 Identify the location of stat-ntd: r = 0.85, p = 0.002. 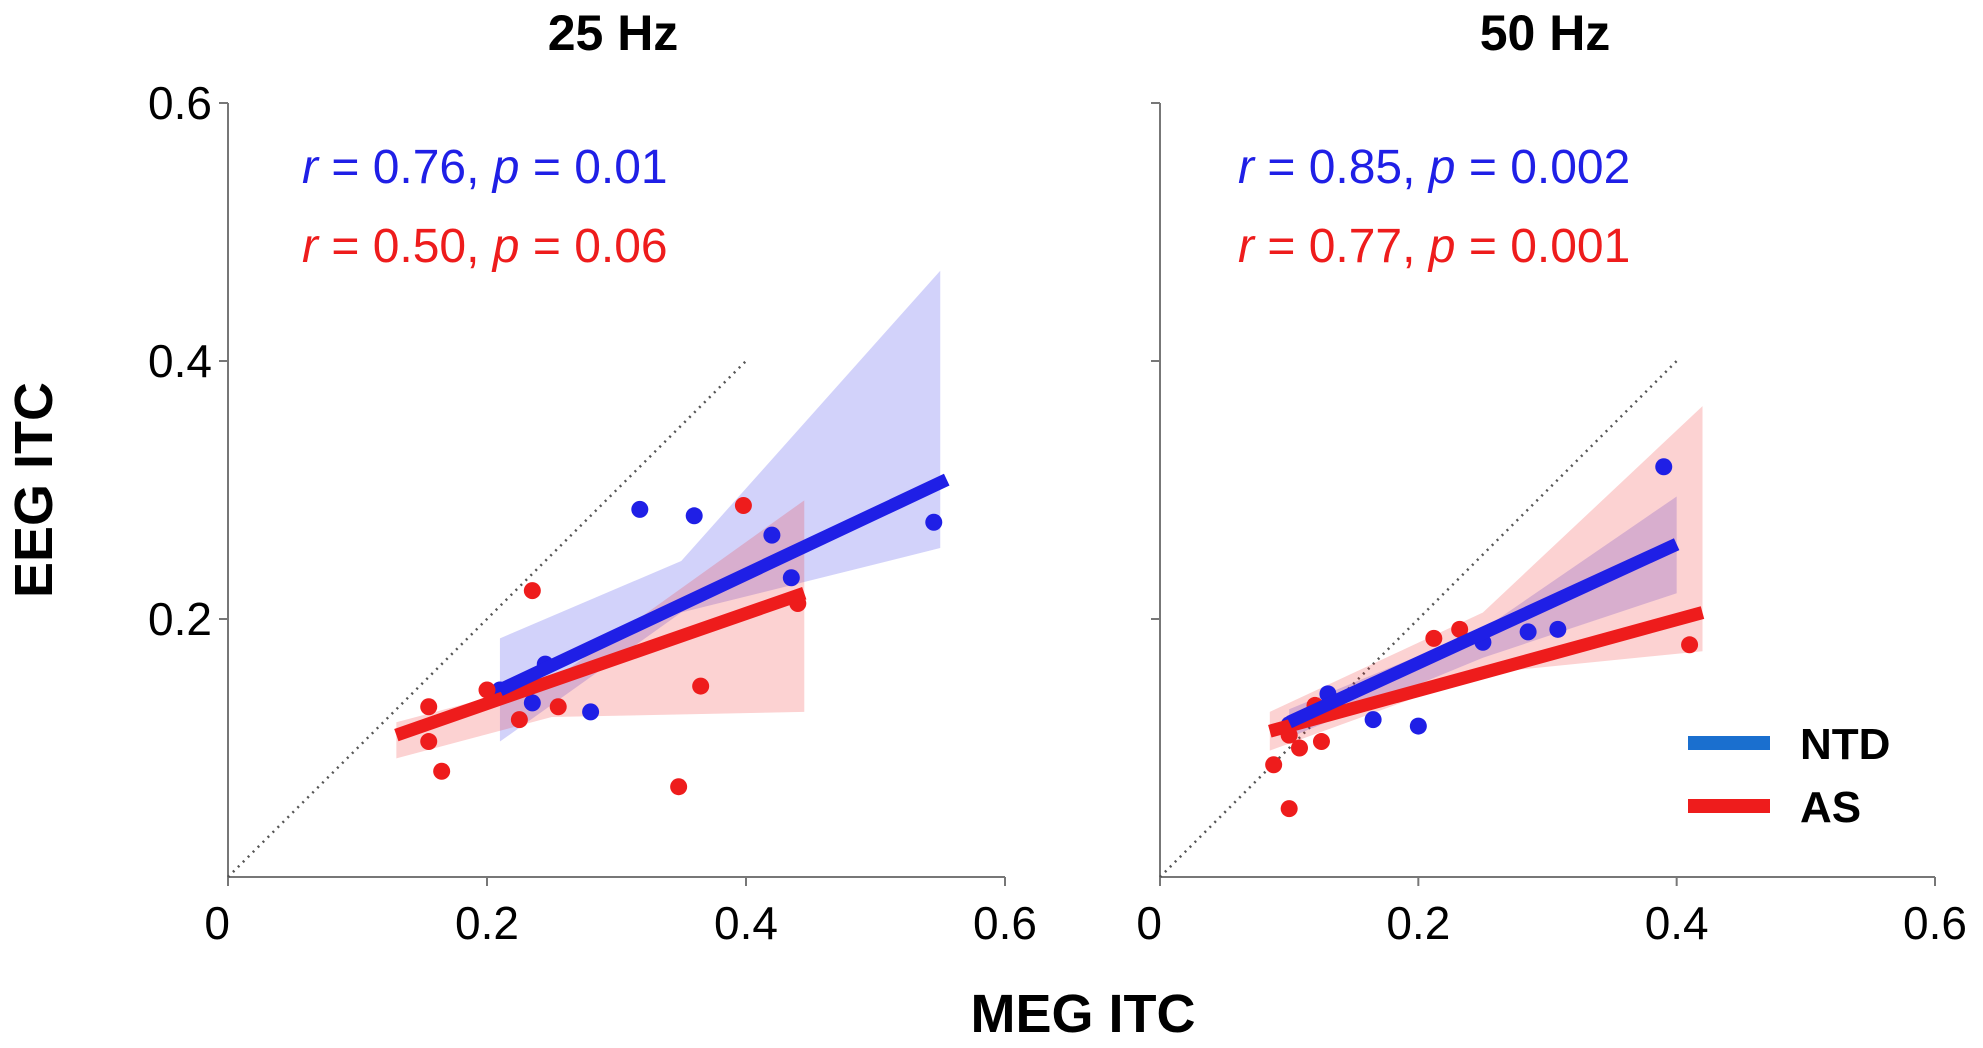
(1434, 167).